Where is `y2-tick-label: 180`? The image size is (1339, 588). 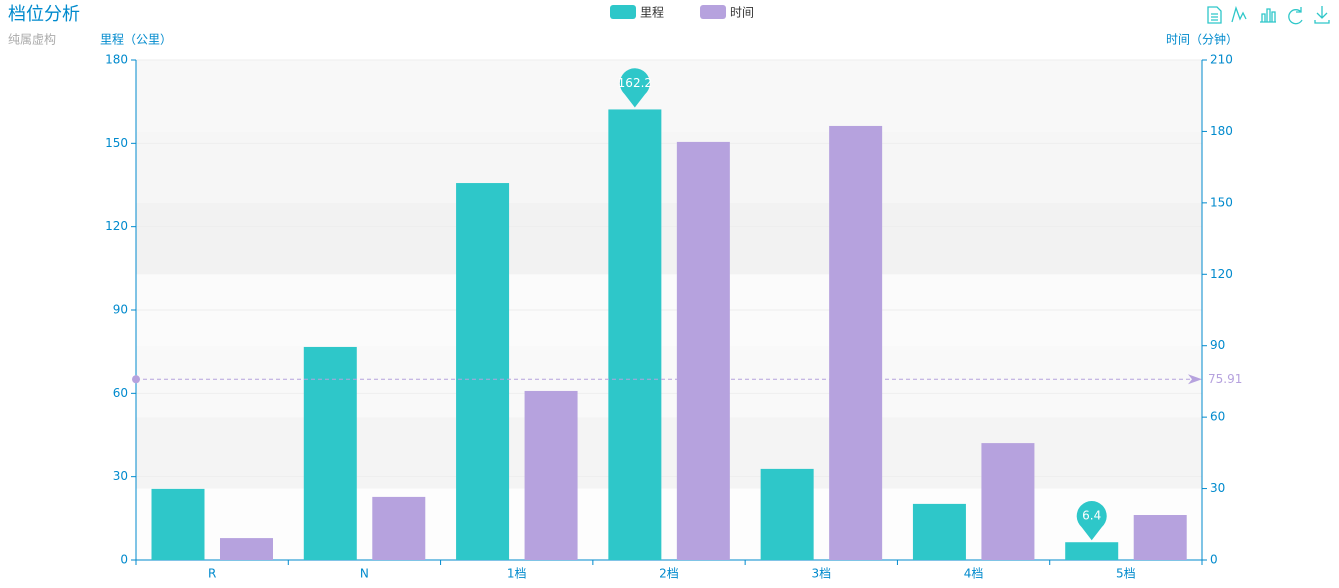
y2-tick-label: 180 is located at coordinates (1221, 131).